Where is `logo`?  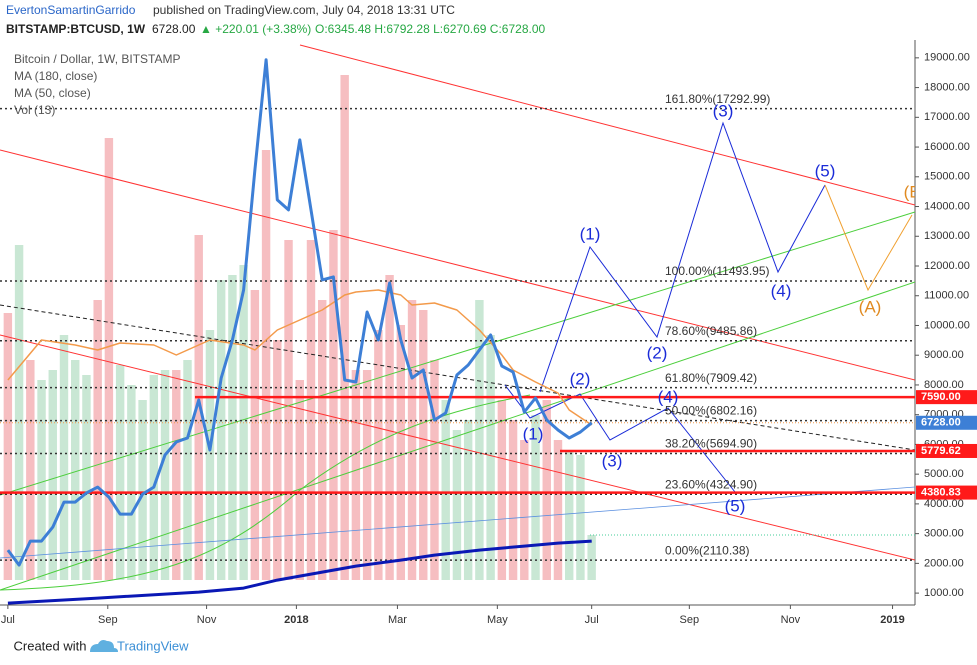 logo is located at coordinates (104, 646).